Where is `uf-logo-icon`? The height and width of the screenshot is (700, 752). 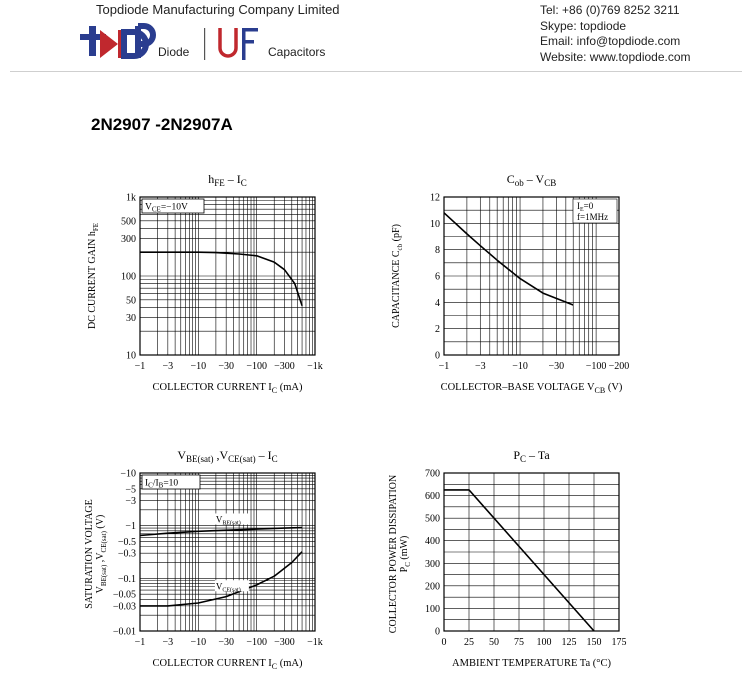
uf-logo-icon is located at coordinates (238, 44).